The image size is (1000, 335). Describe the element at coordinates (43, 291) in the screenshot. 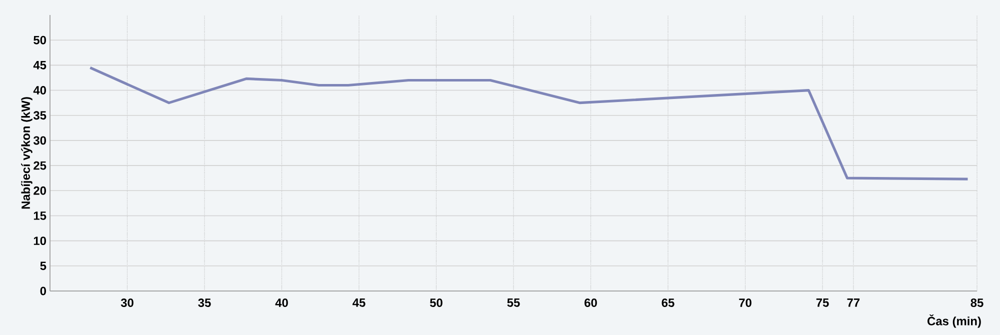

I see `y-tick-label: 0` at that location.